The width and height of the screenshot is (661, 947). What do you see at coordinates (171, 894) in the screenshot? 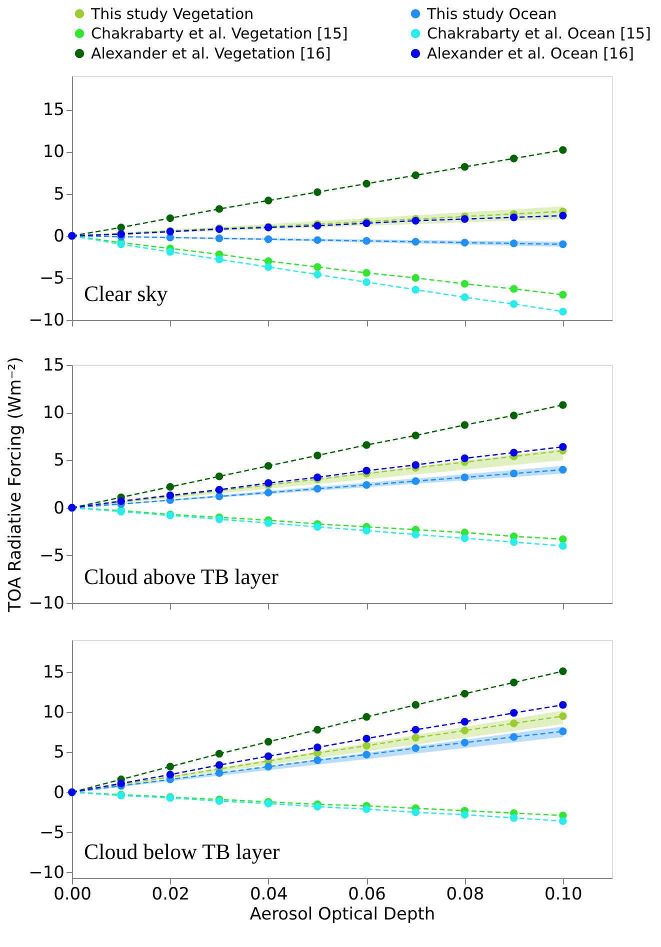
I see `x-tick-label: 0.02` at bounding box center [171, 894].